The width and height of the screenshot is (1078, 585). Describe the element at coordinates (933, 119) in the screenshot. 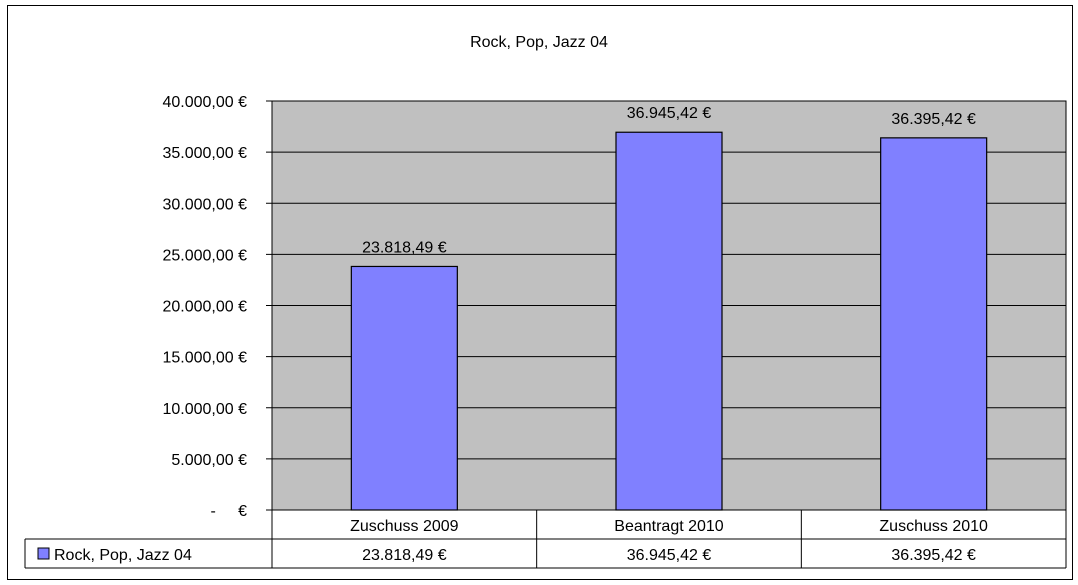

I see `data-label: 36.395,42 €` at that location.